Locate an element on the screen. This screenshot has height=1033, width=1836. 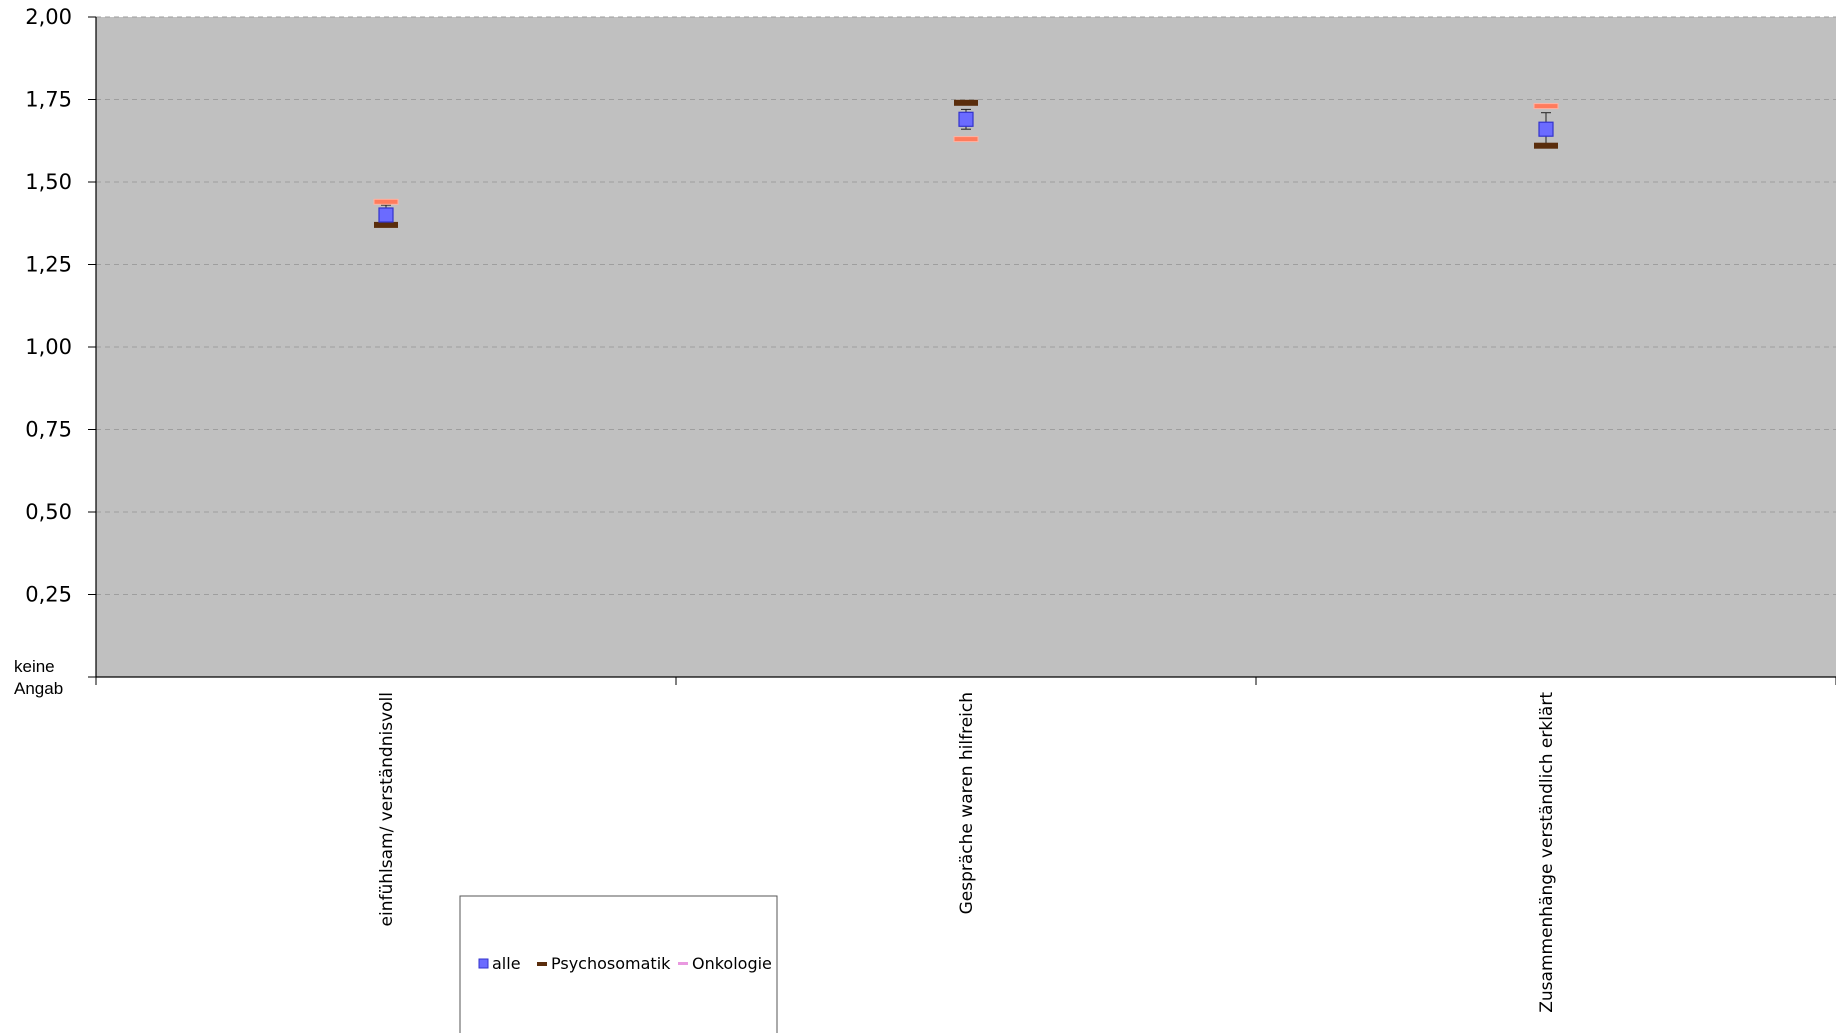
y-zero-label-line1: keine is located at coordinates (34, 666).